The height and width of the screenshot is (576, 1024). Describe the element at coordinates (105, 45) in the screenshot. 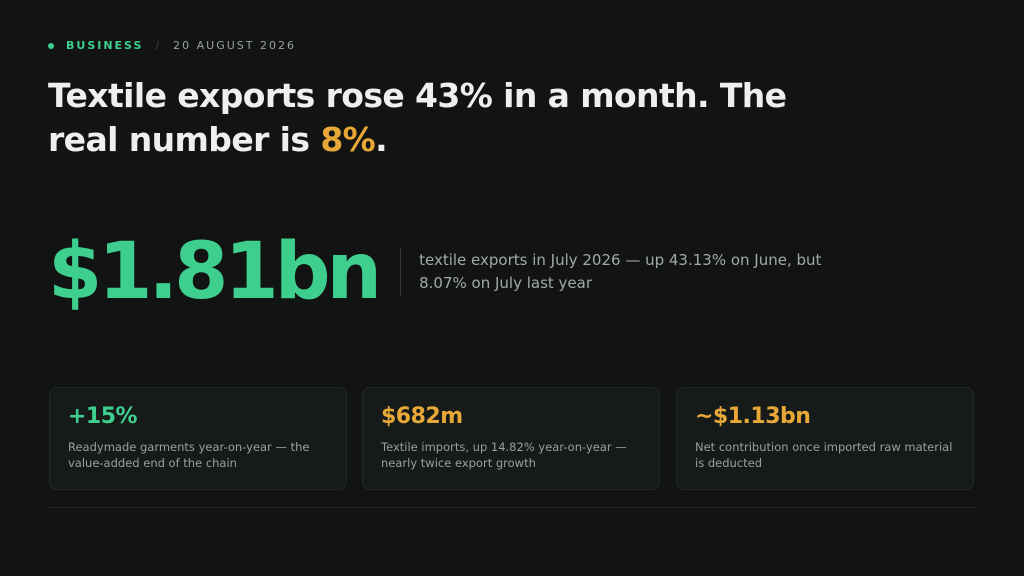

I see `section: BUSINESS` at that location.